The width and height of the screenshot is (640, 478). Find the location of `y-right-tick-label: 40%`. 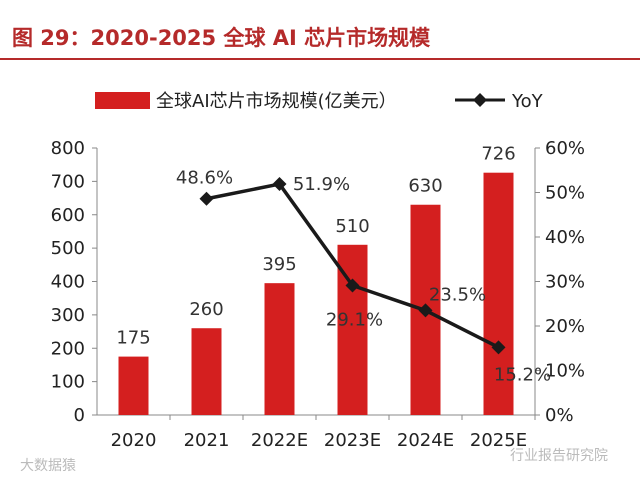

y-right-tick-label: 40% is located at coordinates (565, 237).